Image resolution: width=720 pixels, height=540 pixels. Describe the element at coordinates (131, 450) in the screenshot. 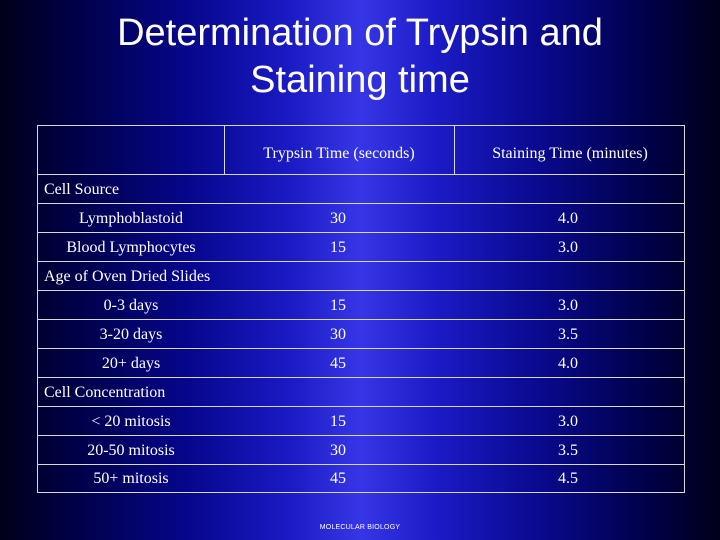

I see `row-label: 20-50 mitosis` at that location.